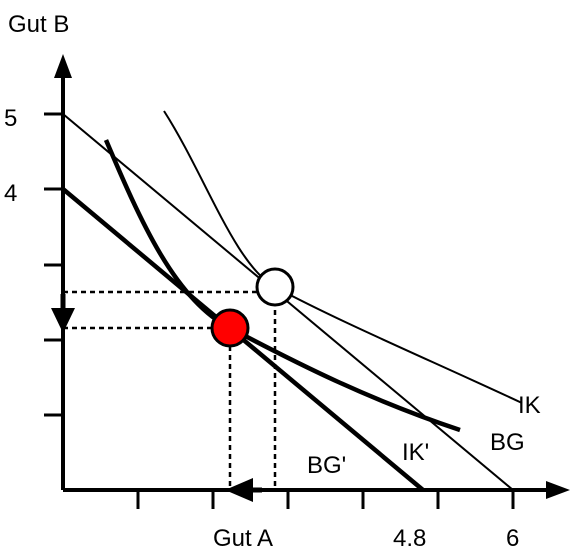 The image size is (571, 554). Describe the element at coordinates (170, 390) in the screenshot. I see `guide-lines` at that location.